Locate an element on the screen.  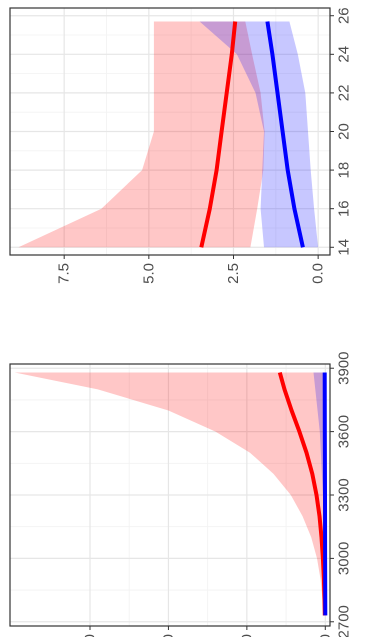
y-tick-label: 0.0 is located at coordinates (318, 273).